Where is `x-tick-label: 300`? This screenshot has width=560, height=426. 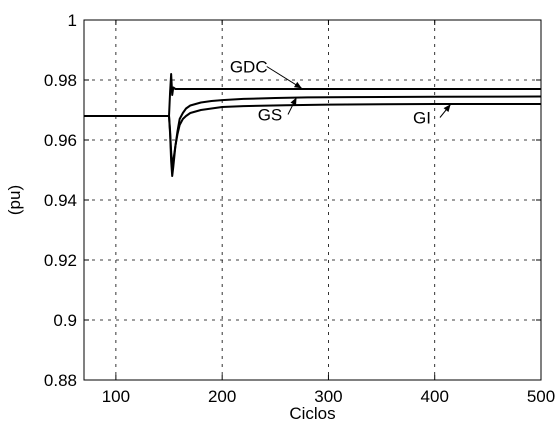 x-tick-label: 300 is located at coordinates (328, 396).